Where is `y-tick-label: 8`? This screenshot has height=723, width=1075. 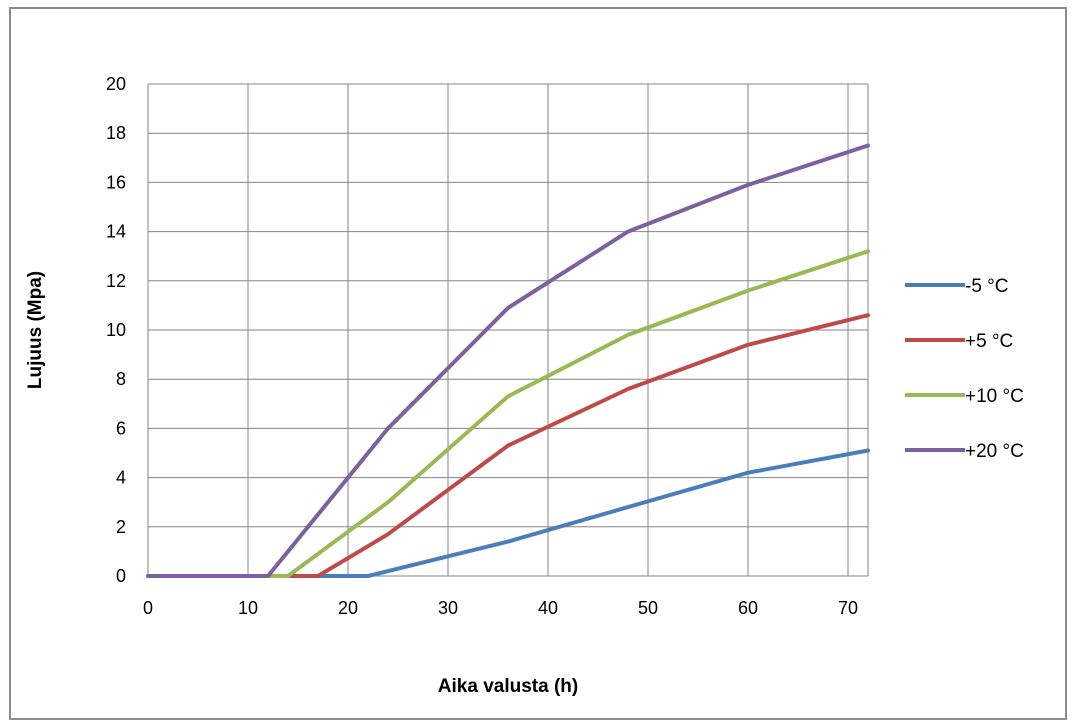
y-tick-label: 8 is located at coordinates (121, 379).